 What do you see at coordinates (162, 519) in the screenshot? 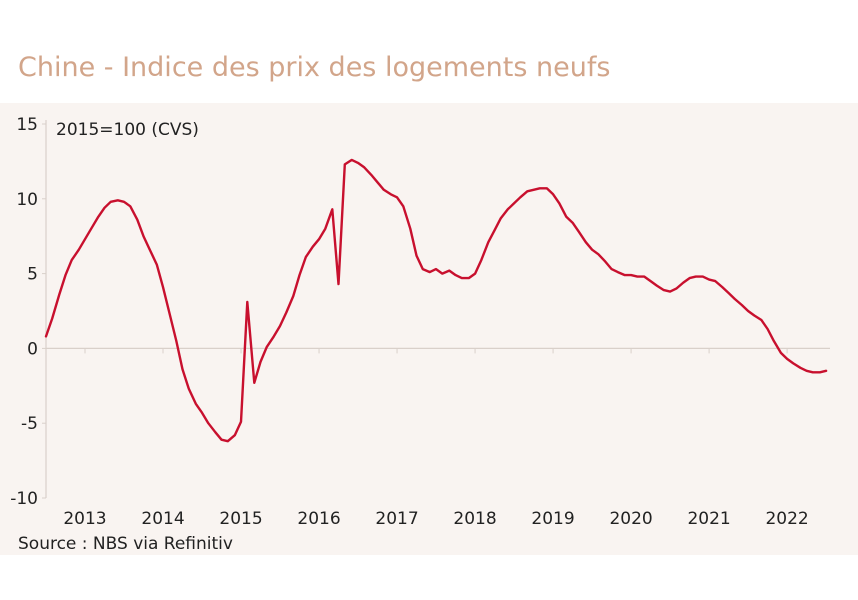
I see `x-tick-label: 2014` at bounding box center [162, 519].